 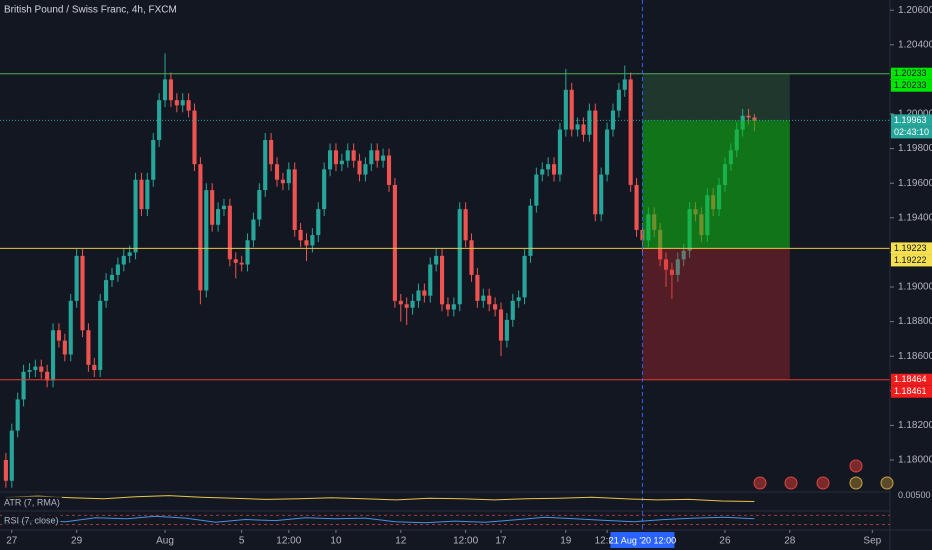 I want to click on chart-title: British Pound / Swiss Franc, 4h, FXCM, so click(x=90, y=10).